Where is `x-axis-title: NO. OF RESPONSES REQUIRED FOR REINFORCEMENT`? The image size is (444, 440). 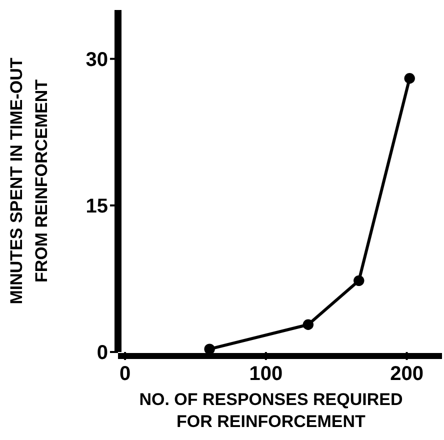 x-axis-title: NO. OF RESPONSES REQUIRED FOR REINFORCEMENT is located at coordinates (271, 410).